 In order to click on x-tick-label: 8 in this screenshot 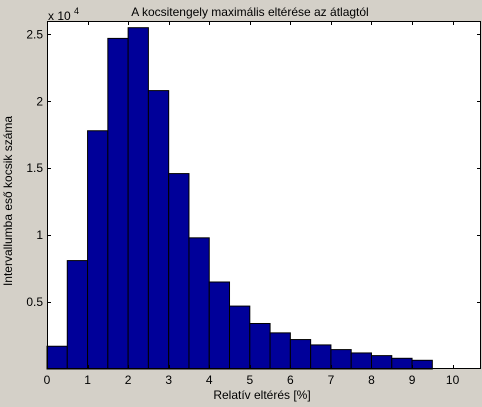, I will do `click(371, 380)`.